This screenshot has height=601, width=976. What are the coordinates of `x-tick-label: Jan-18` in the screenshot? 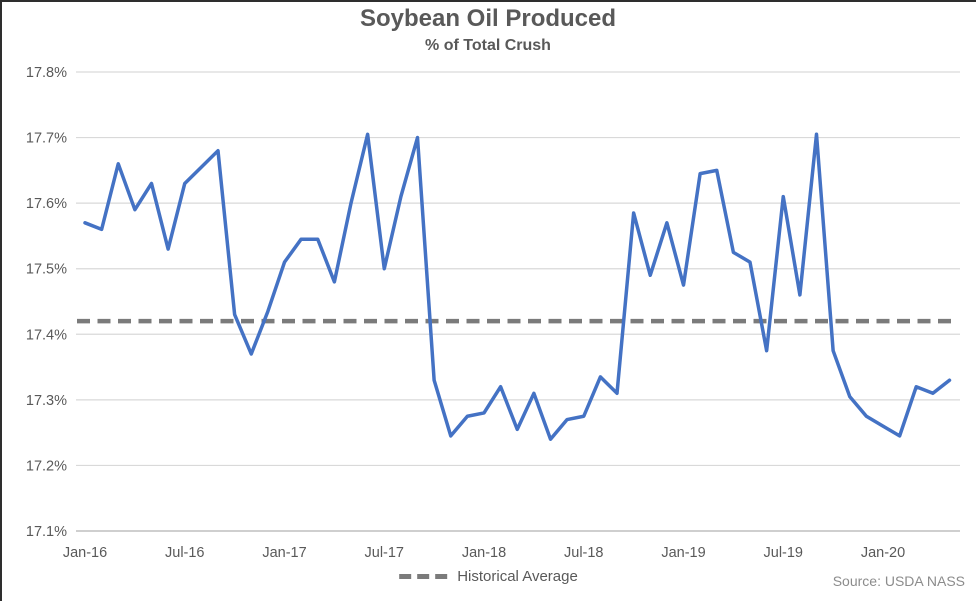 It's located at (484, 553).